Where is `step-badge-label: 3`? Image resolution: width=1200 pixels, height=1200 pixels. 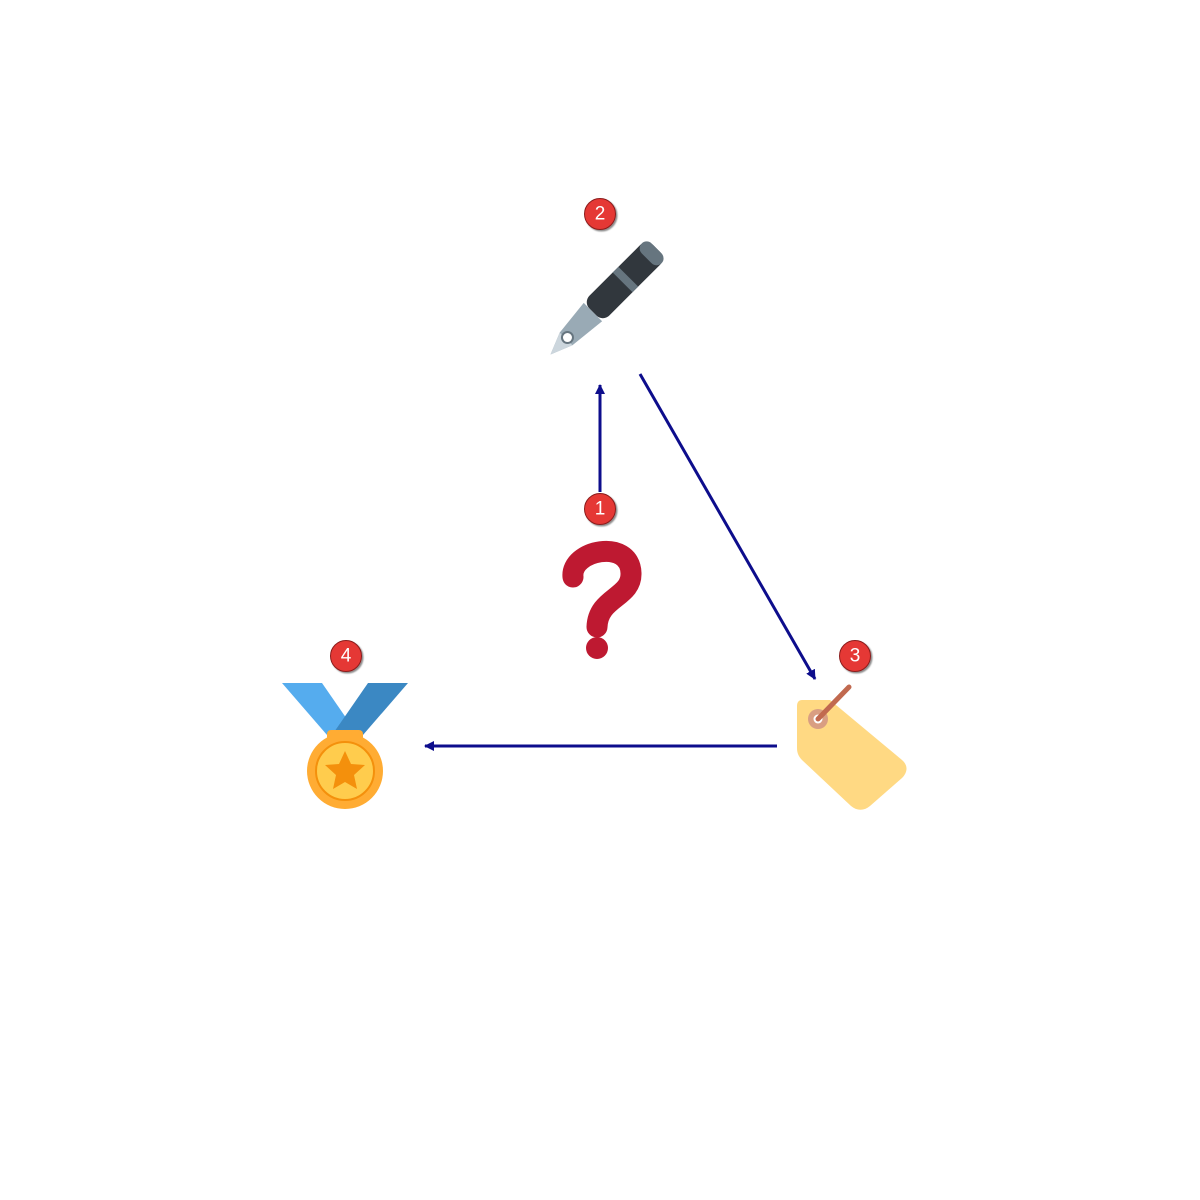
step-badge-label: 3 is located at coordinates (855, 656).